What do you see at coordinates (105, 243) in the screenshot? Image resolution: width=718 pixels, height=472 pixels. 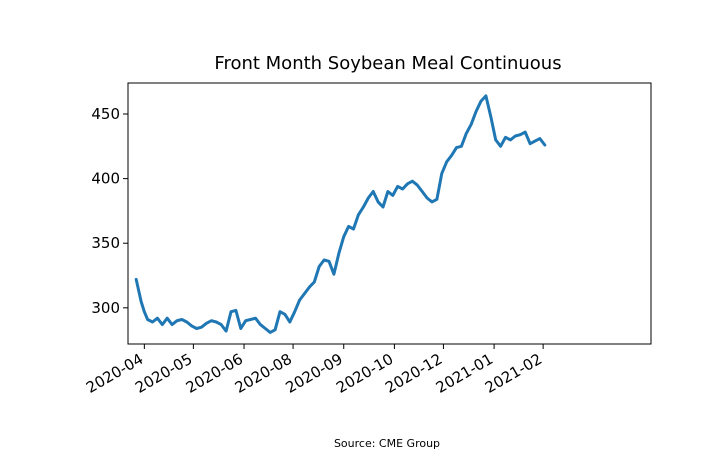 I see `y-tick-label: 350` at bounding box center [105, 243].